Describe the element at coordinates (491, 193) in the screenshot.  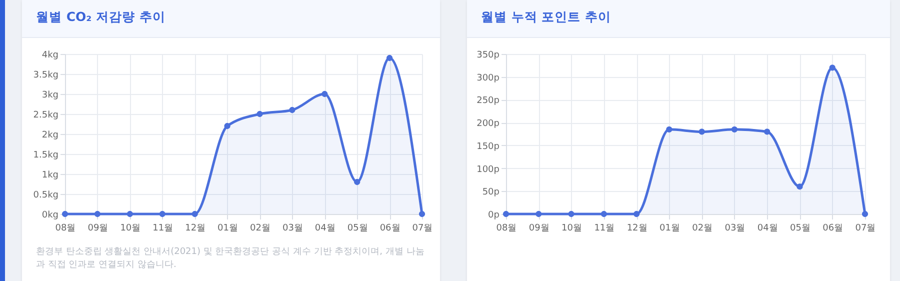
I see `y-tick-label: 50p` at that location.